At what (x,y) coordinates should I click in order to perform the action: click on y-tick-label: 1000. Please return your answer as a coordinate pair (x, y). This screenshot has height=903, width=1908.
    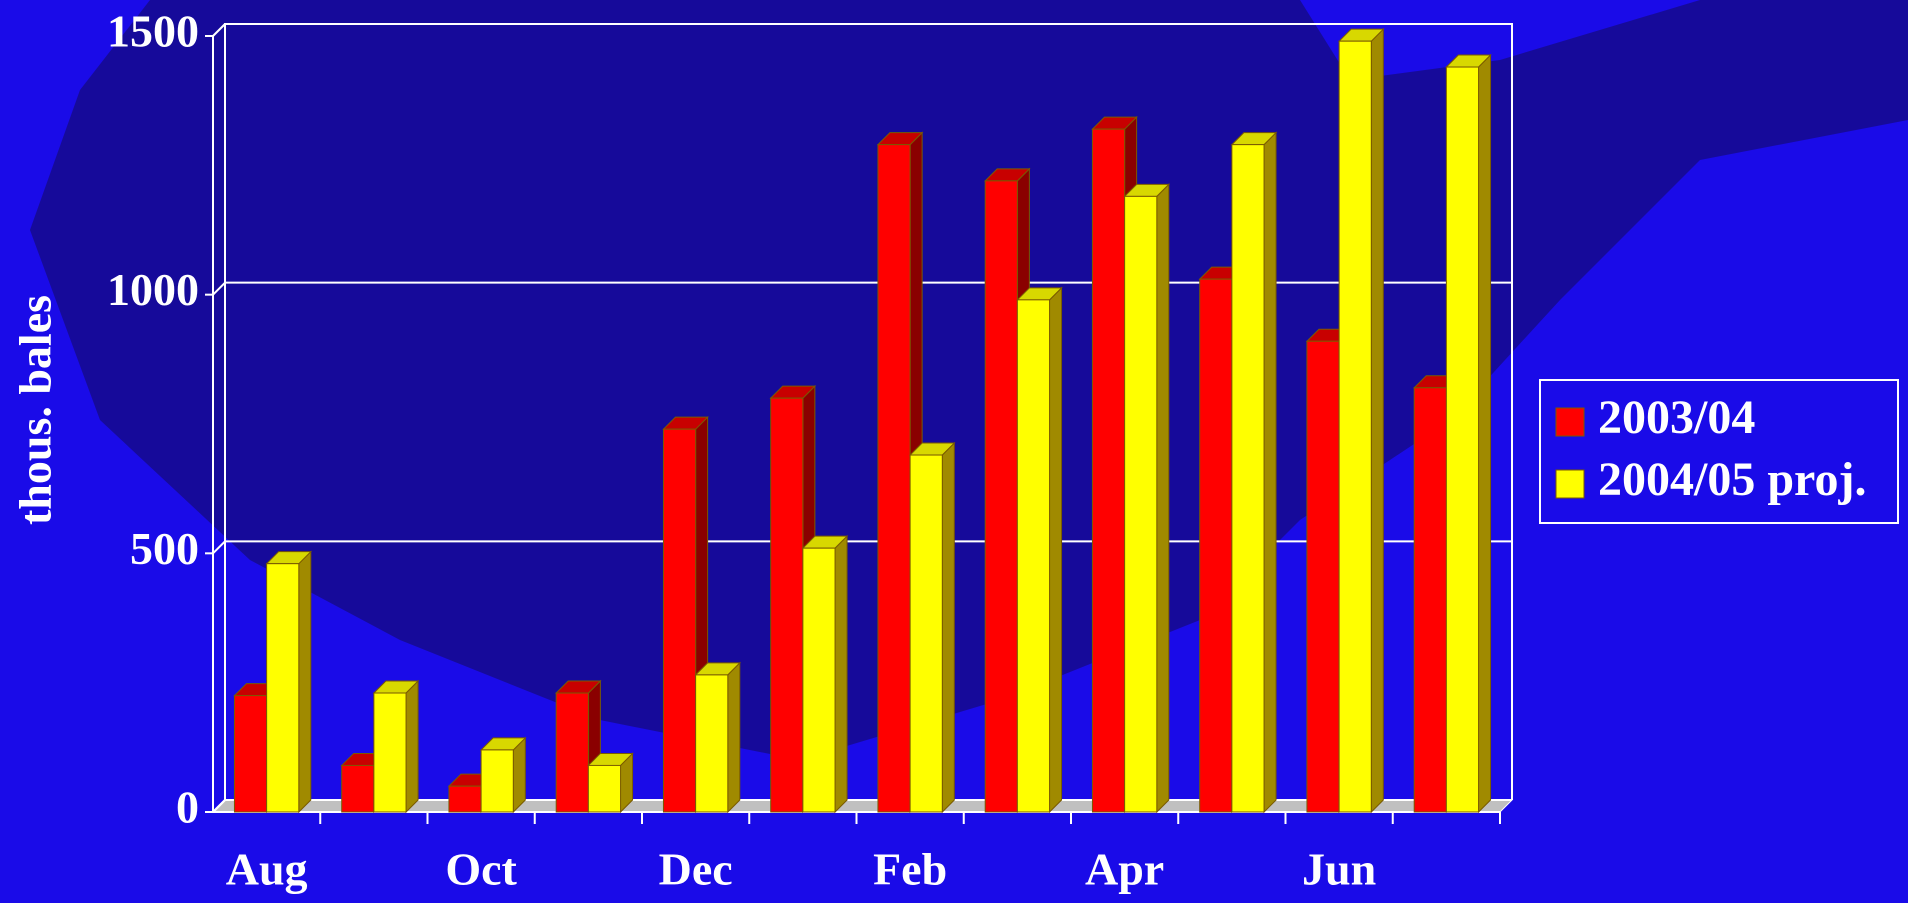
    Looking at the image, I should click on (153, 289).